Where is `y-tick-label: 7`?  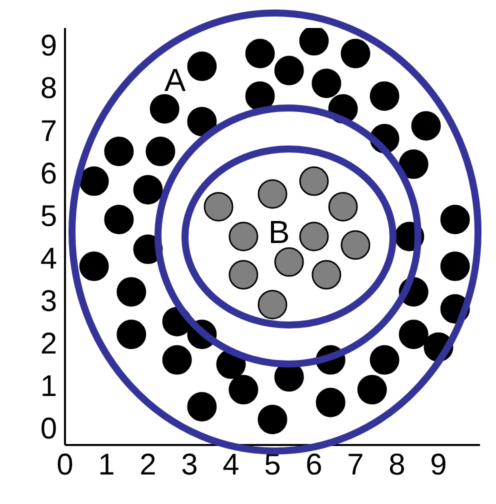
y-tick-label: 7 is located at coordinates (48, 131).